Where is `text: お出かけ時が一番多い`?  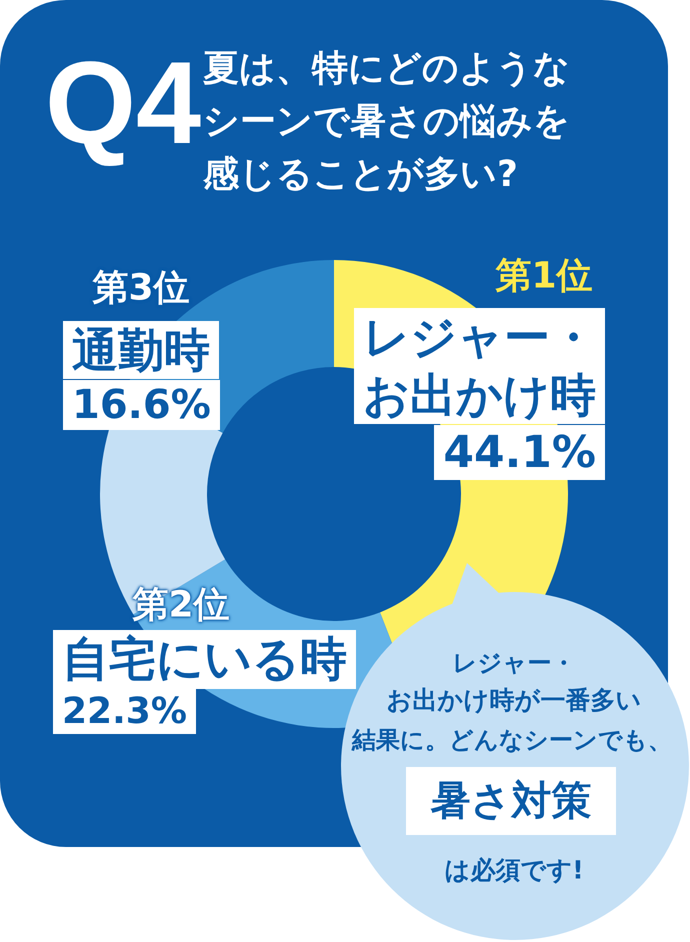
text: お出かけ時が一番多い is located at coordinates (514, 700).